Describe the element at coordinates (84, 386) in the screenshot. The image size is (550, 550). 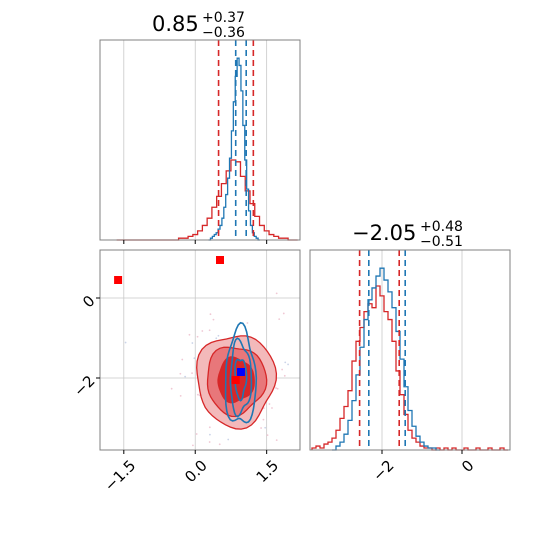
I see `y-tick-label: −2` at that location.